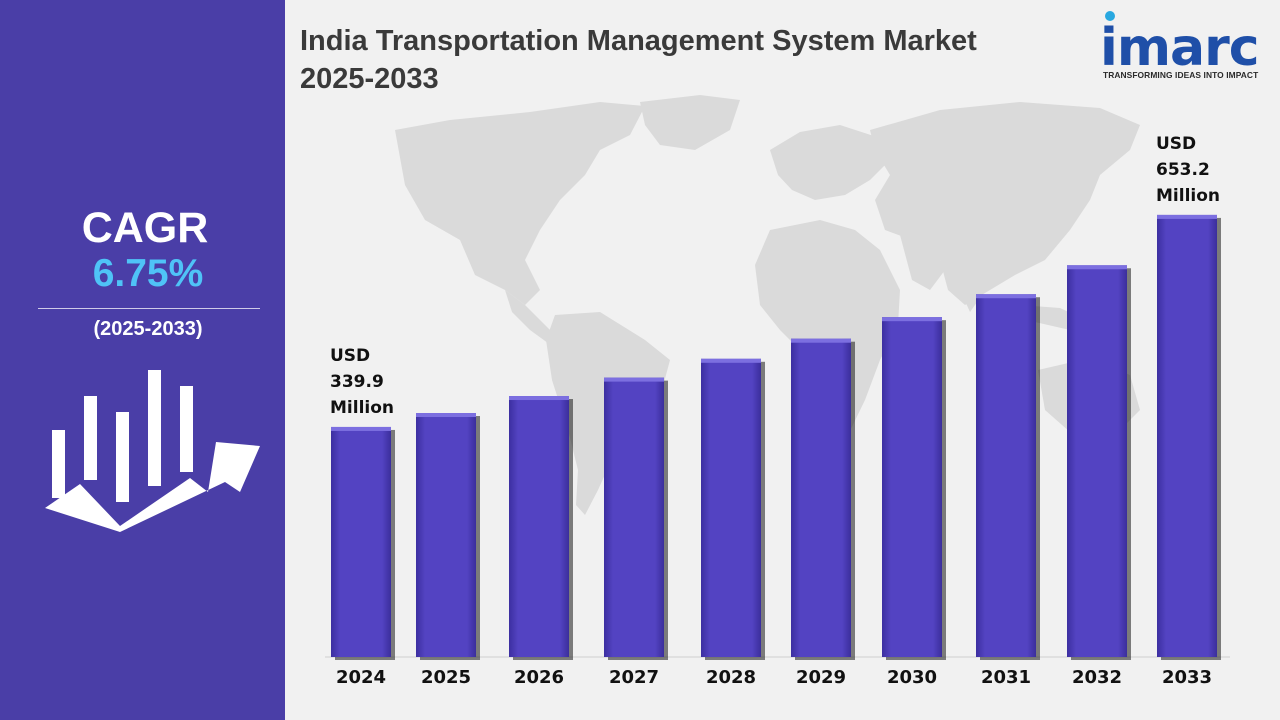  What do you see at coordinates (539, 526) in the screenshot?
I see `bar-2026` at bounding box center [539, 526].